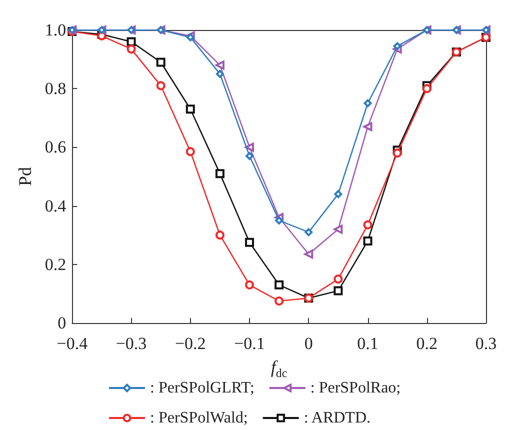 The width and height of the screenshot is (510, 430). What do you see at coordinates (72, 343) in the screenshot?
I see `x-tick-label: −0.4` at bounding box center [72, 343].